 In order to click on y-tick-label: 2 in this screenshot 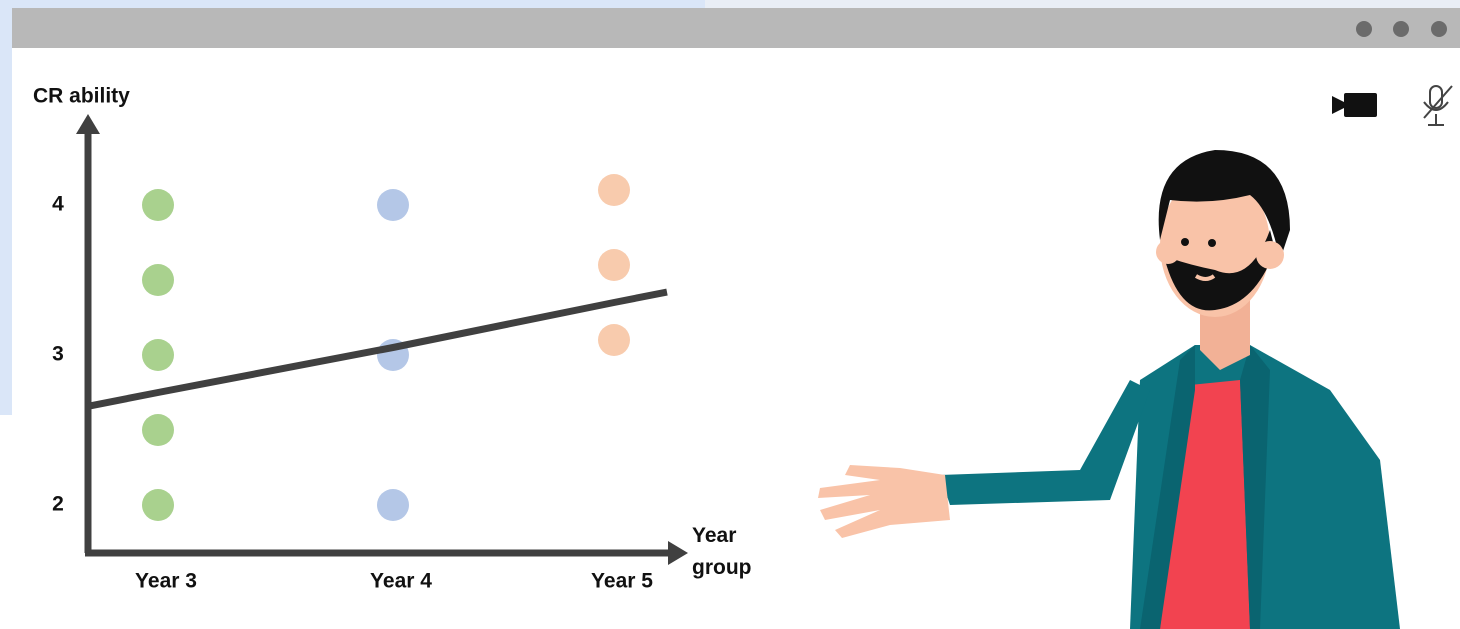, I will do `click(58, 504)`.